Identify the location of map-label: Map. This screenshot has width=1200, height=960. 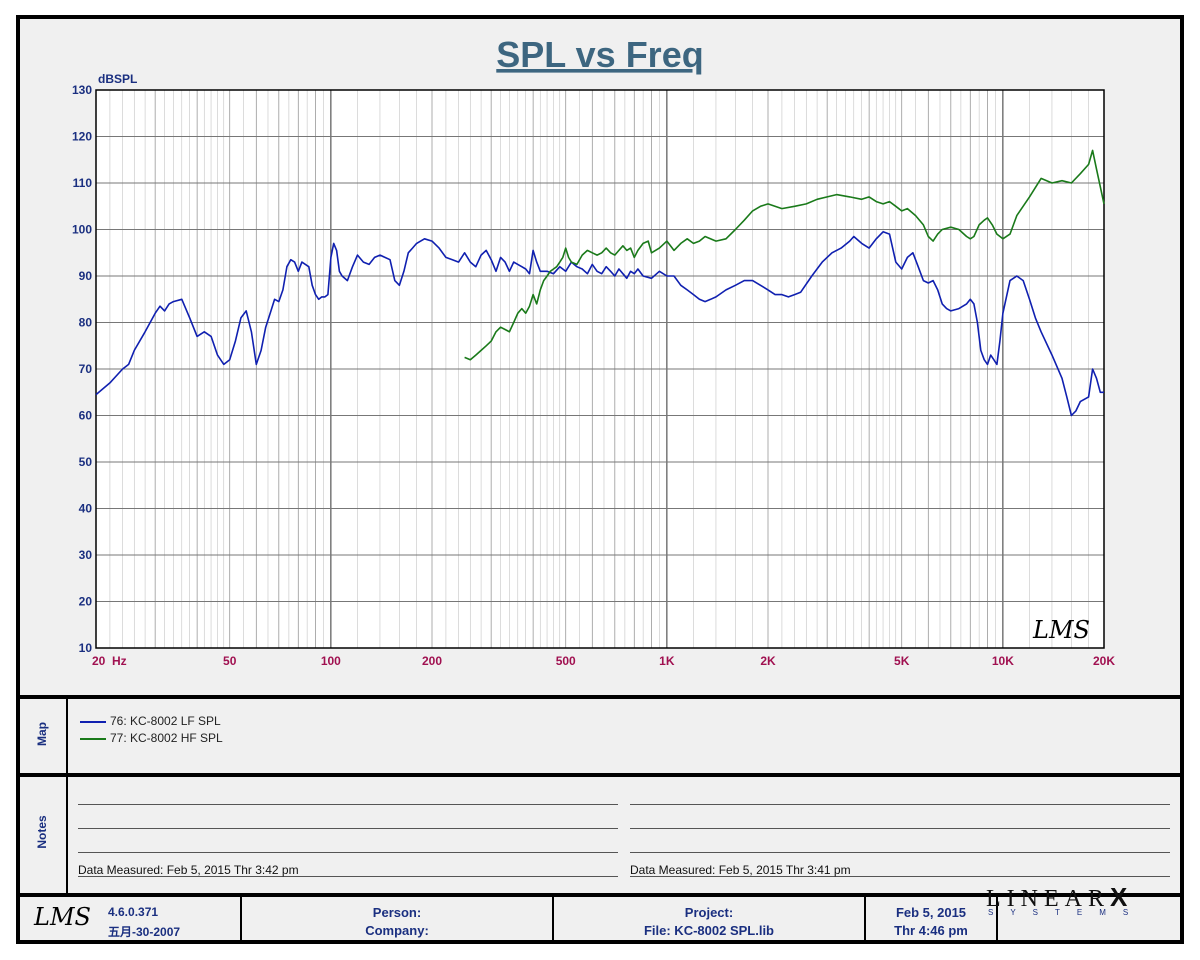
(42, 734).